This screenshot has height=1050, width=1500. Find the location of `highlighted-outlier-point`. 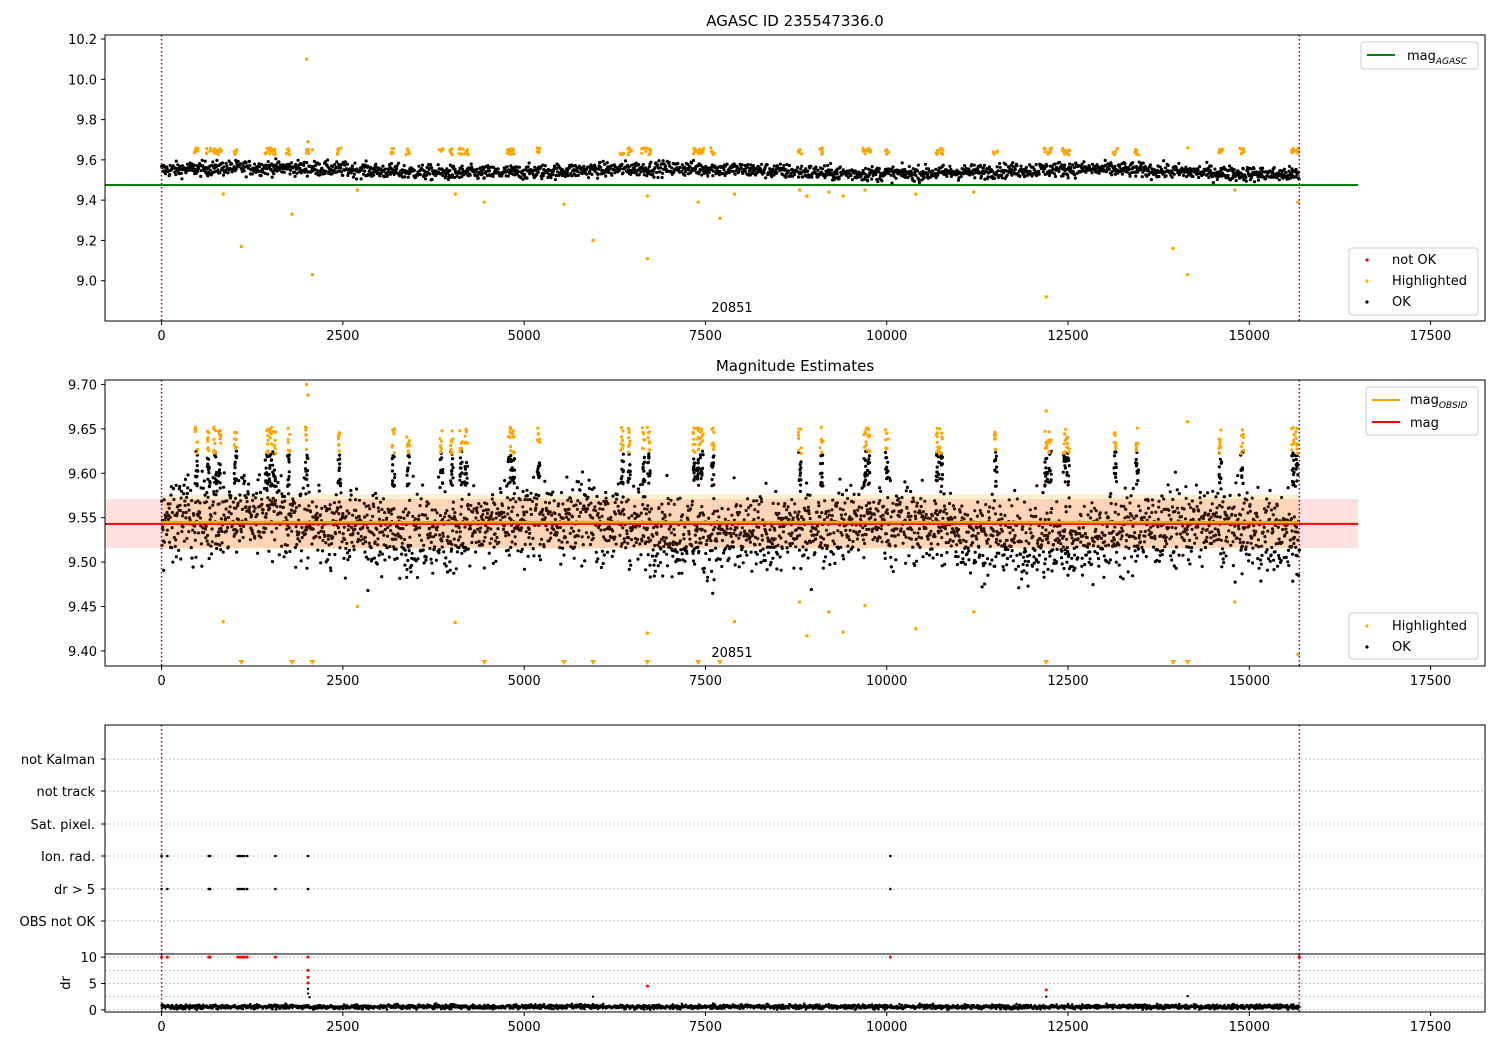

highlighted-outlier-point is located at coordinates (1187, 148).